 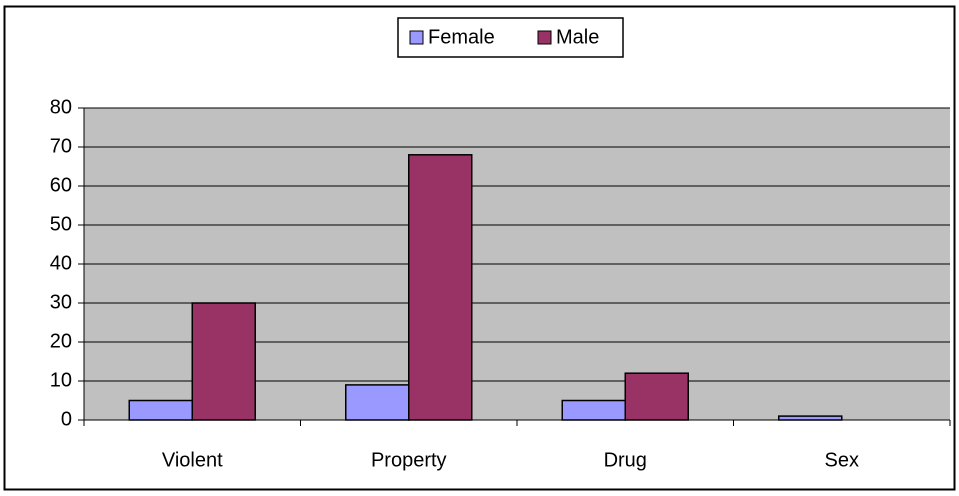 I want to click on y-tick-label: 60, so click(x=61, y=185).